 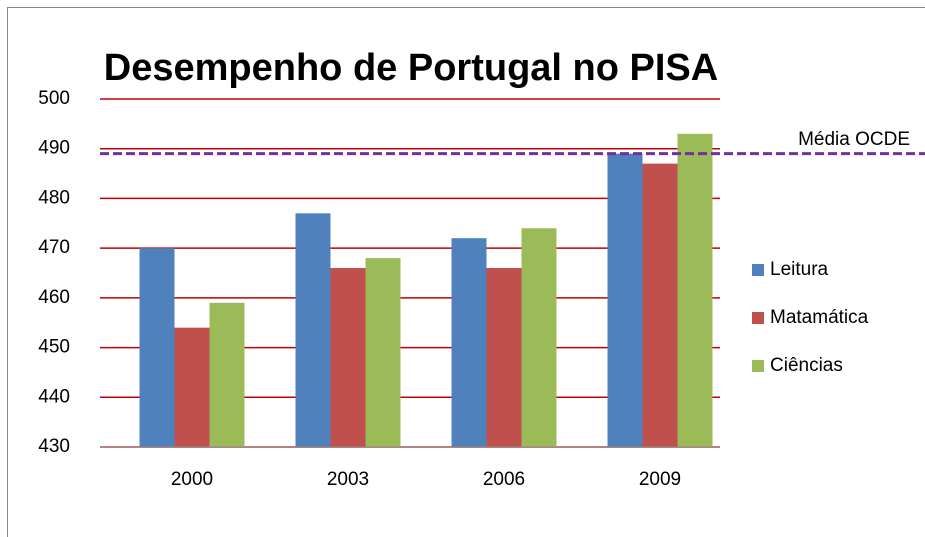 I want to click on chart-title: Desempenho de Portugal no PISA, so click(x=411, y=68).